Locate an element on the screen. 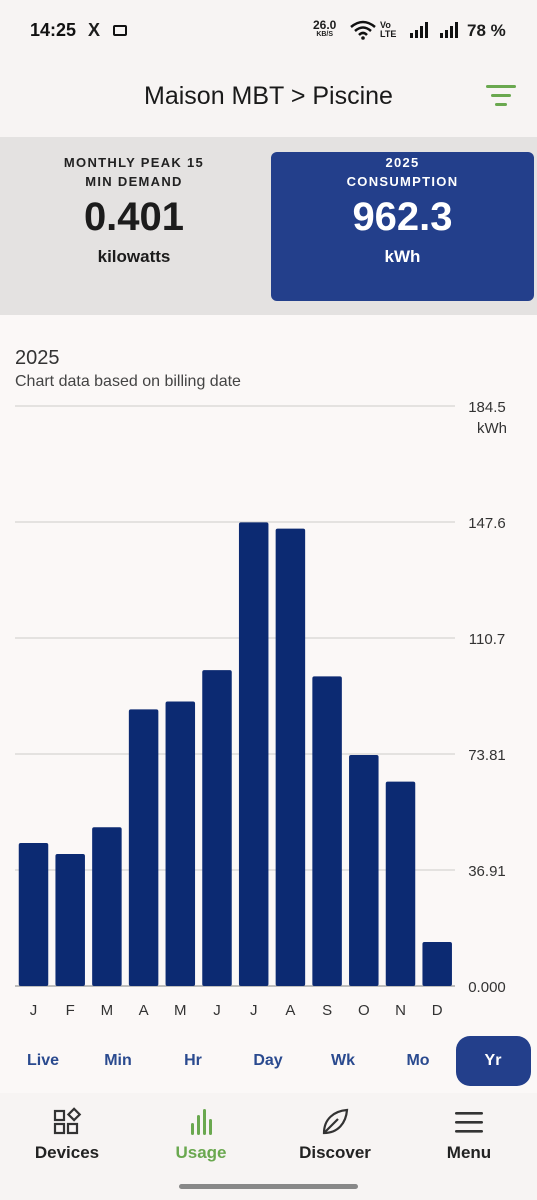  range-tab-hr: Hr is located at coordinates (193, 1060).